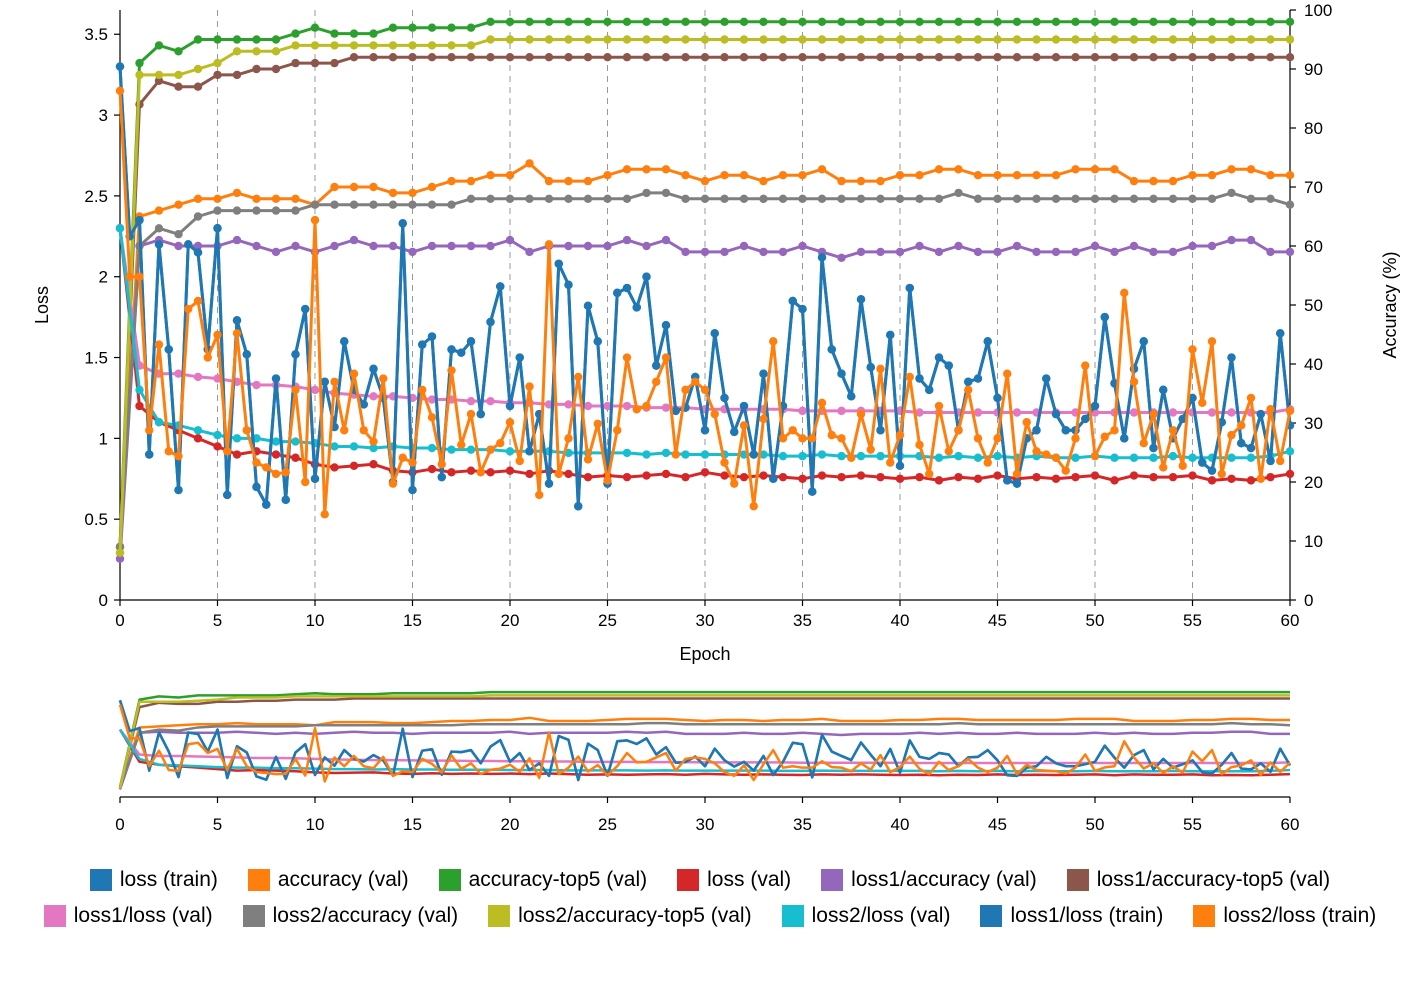 The image size is (1420, 998). Describe the element at coordinates (1071, 916) in the screenshot. I see `legend-item-loss1-loss-train: loss1/loss (train)` at that location.